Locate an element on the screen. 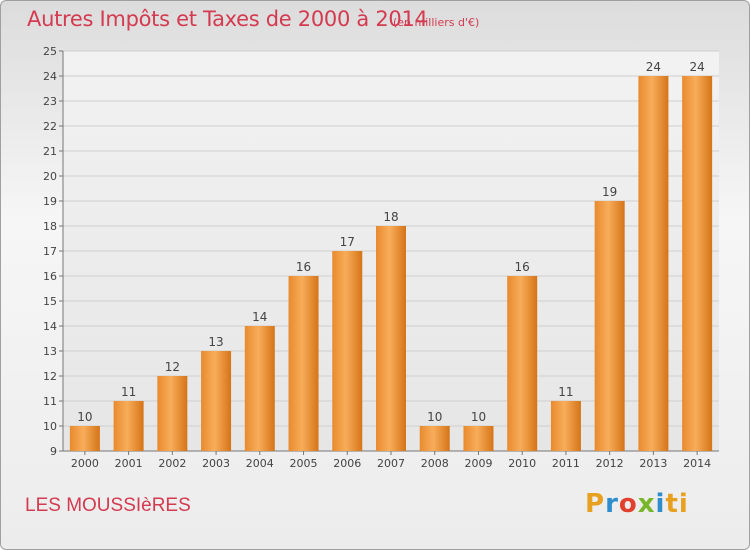  x-tick-label: 2003 is located at coordinates (216, 463).